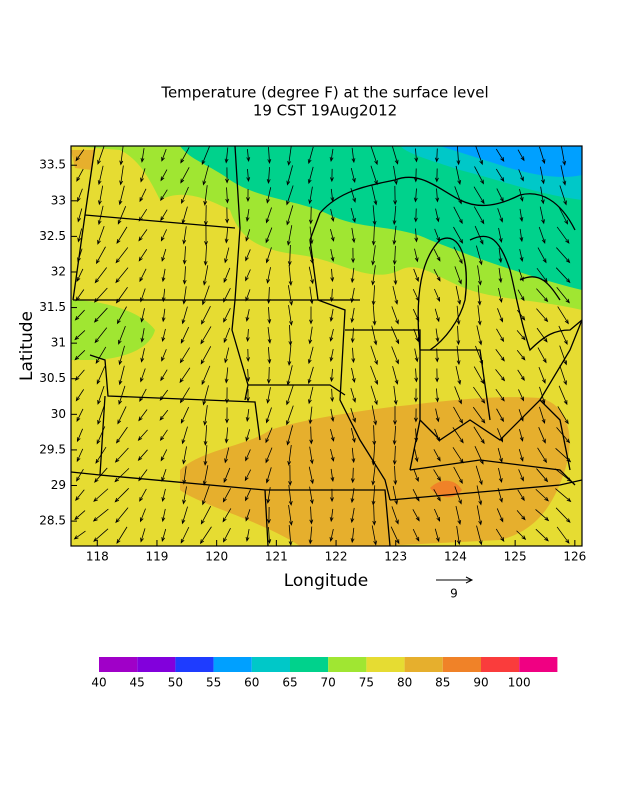  Describe the element at coordinates (58, 485) in the screenshot. I see `y-tick-label: 29` at that location.